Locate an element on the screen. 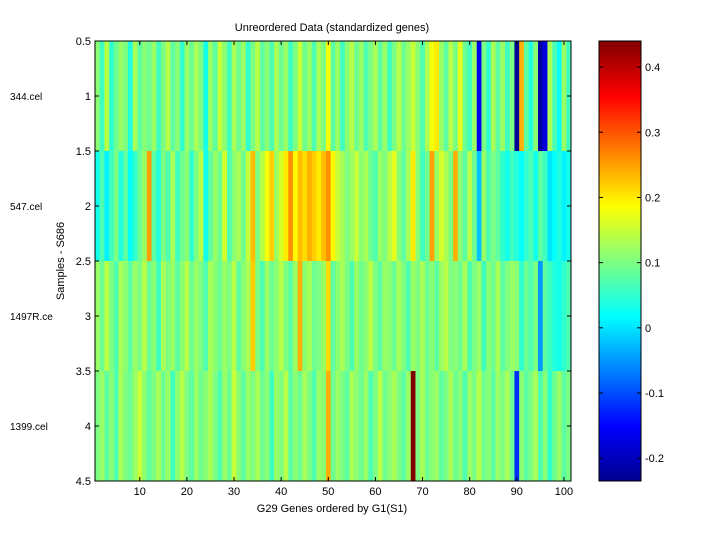 The image size is (720, 540). x-tick-label: 90 is located at coordinates (517, 492).